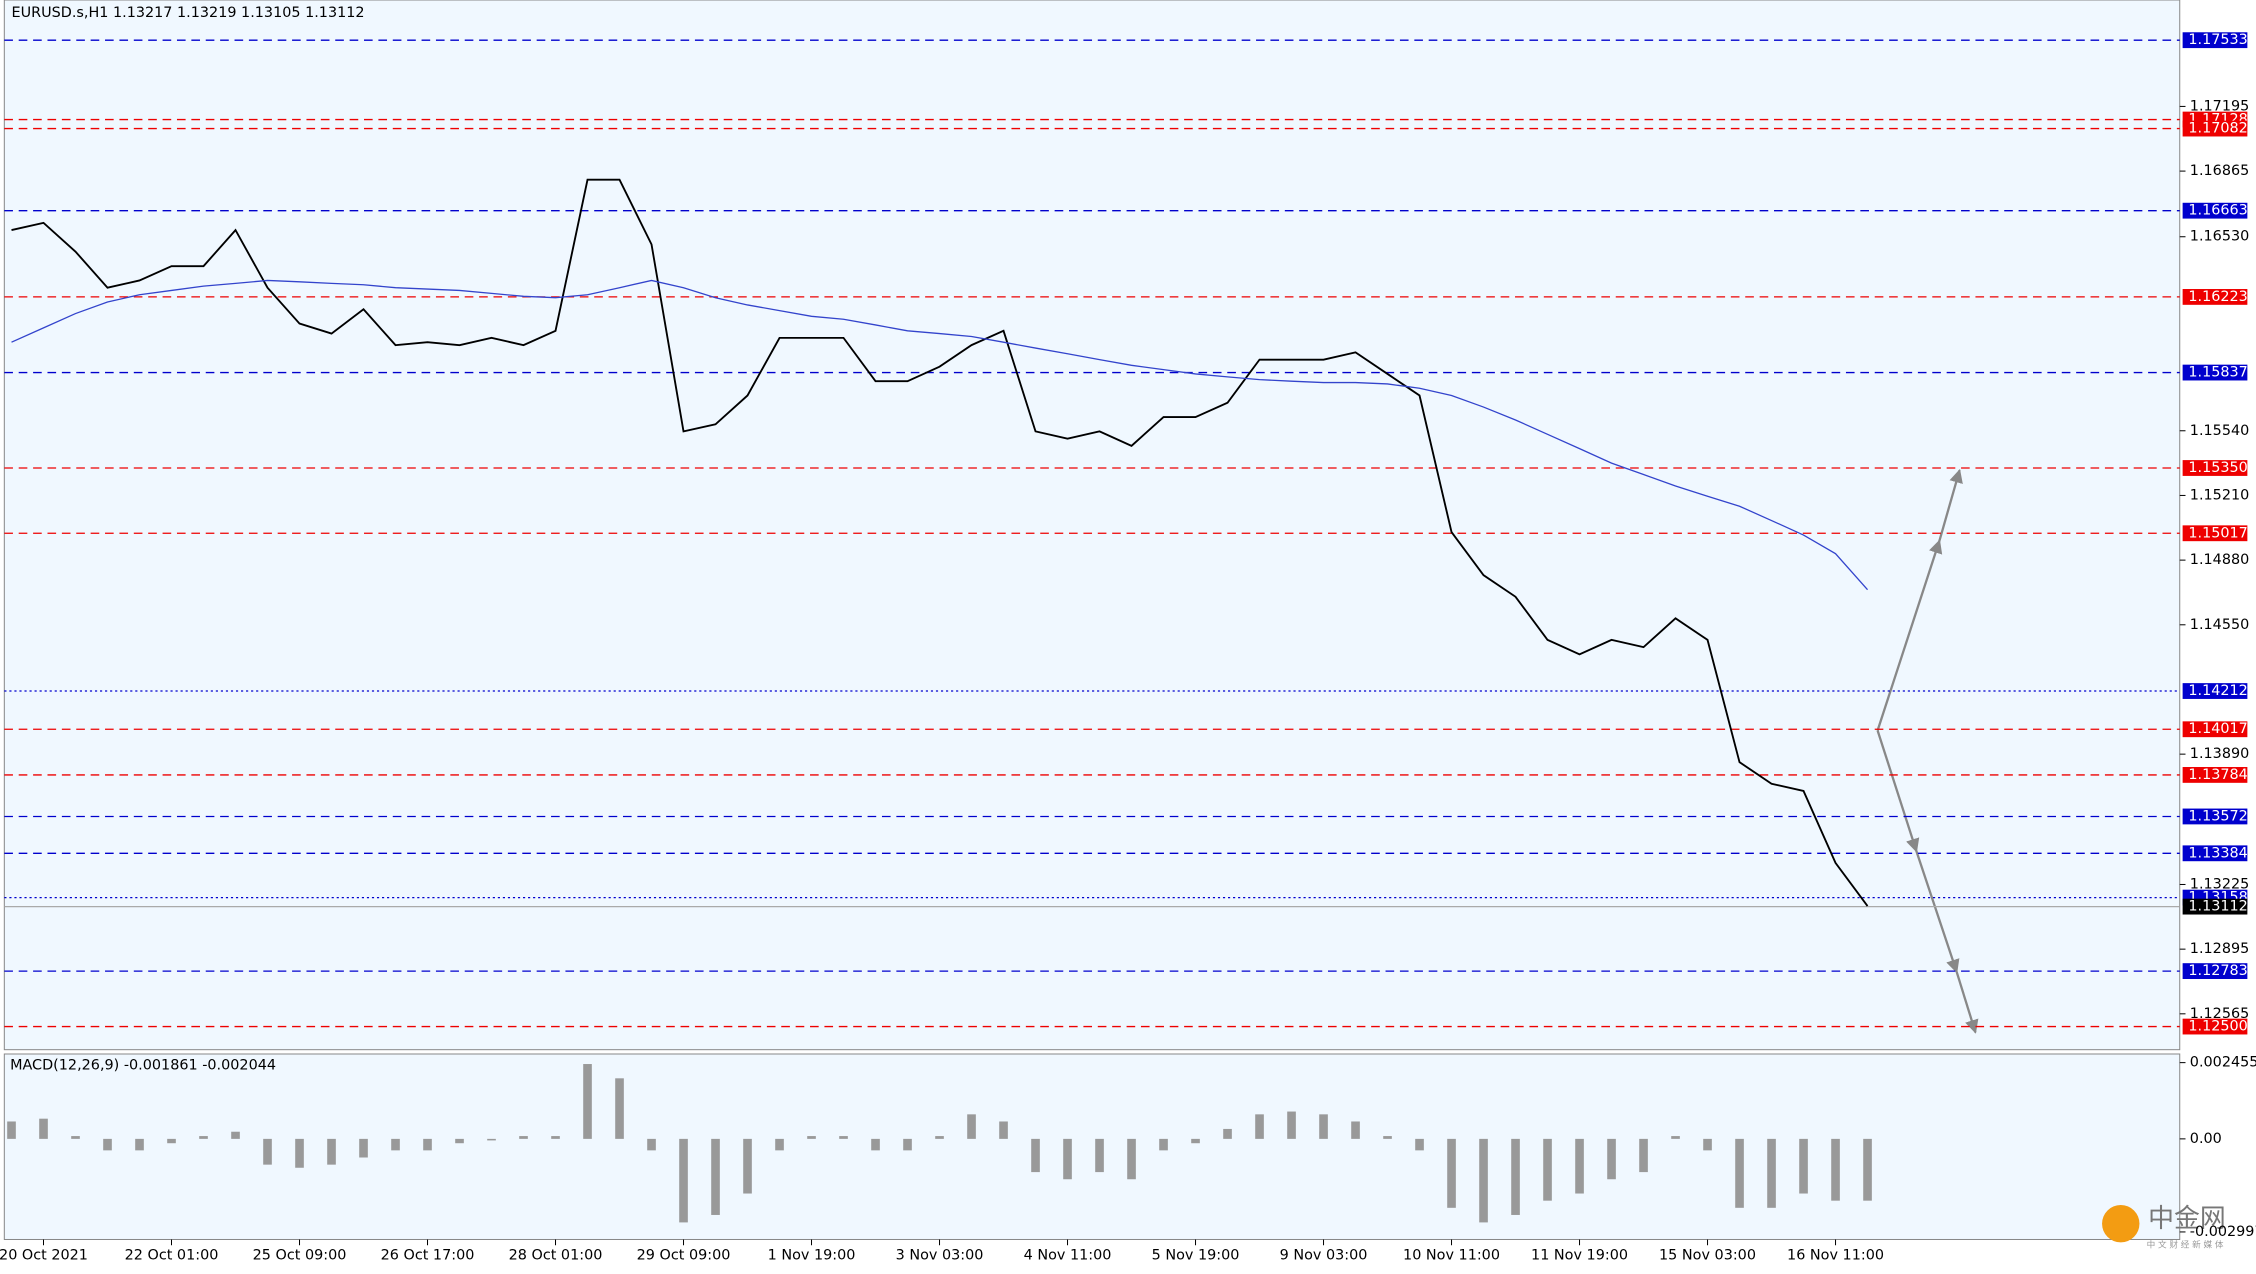 The image size is (2256, 1274). Describe the element at coordinates (2219, 495) in the screenshot. I see `y-tick-label: 1.15210` at that location.